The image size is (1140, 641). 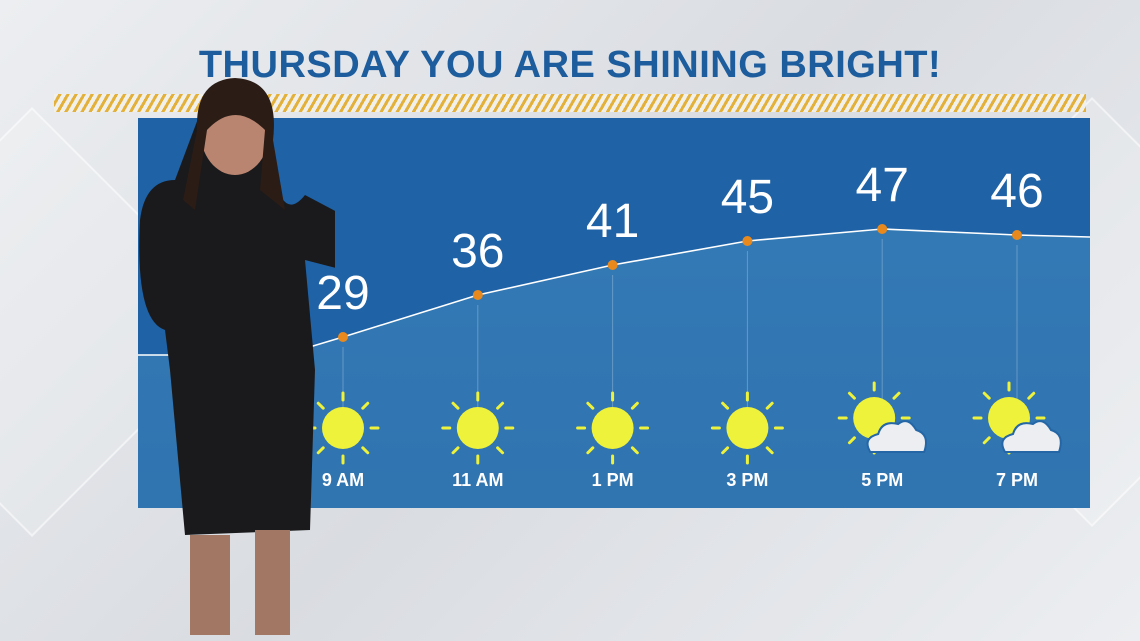 I want to click on value-label: 47, so click(x=882, y=185).